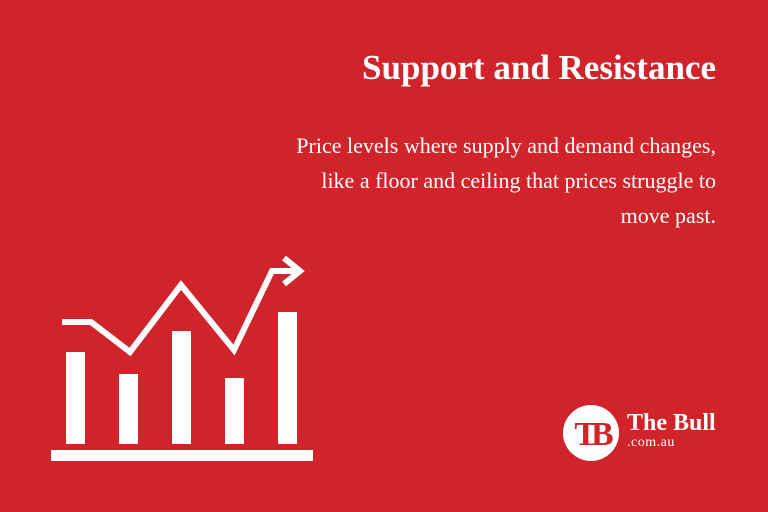  I want to click on tb-monogram-icon: TB, so click(591, 433).